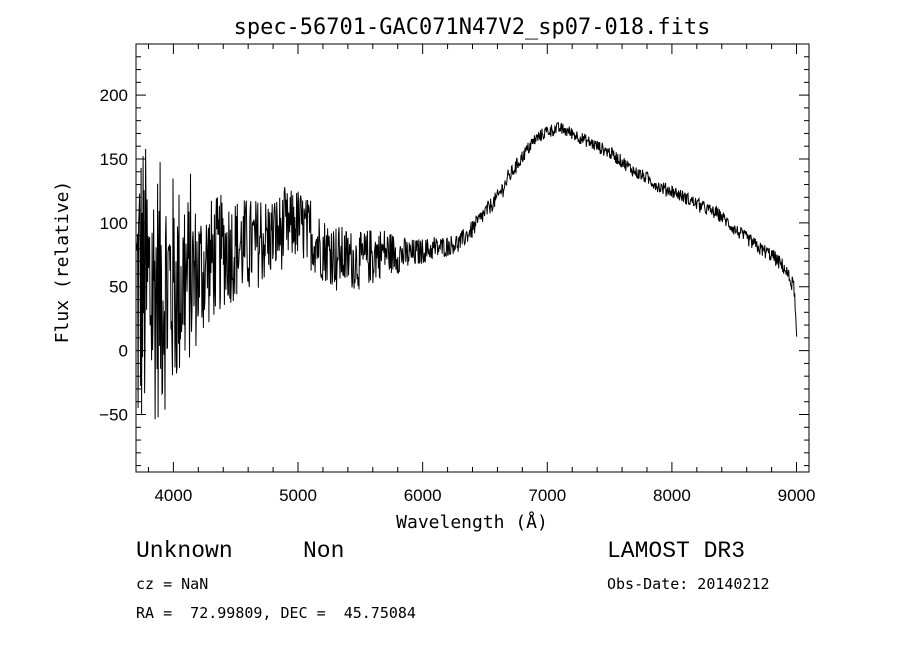  Describe the element at coordinates (113, 415) in the screenshot. I see `y-tick-label: −50` at that location.